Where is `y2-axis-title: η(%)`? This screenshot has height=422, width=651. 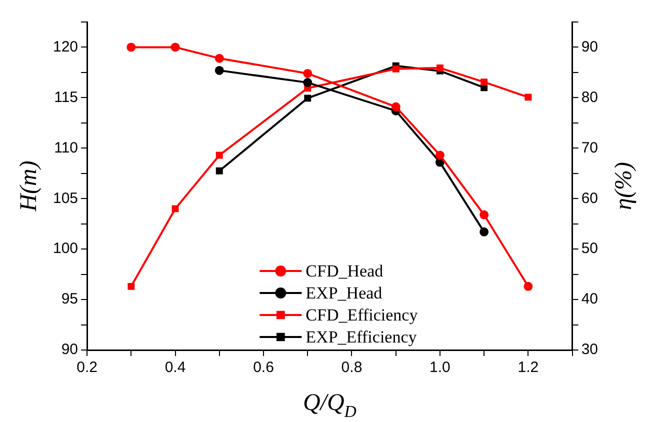
y2-axis-title: η(%) is located at coordinates (624, 186).